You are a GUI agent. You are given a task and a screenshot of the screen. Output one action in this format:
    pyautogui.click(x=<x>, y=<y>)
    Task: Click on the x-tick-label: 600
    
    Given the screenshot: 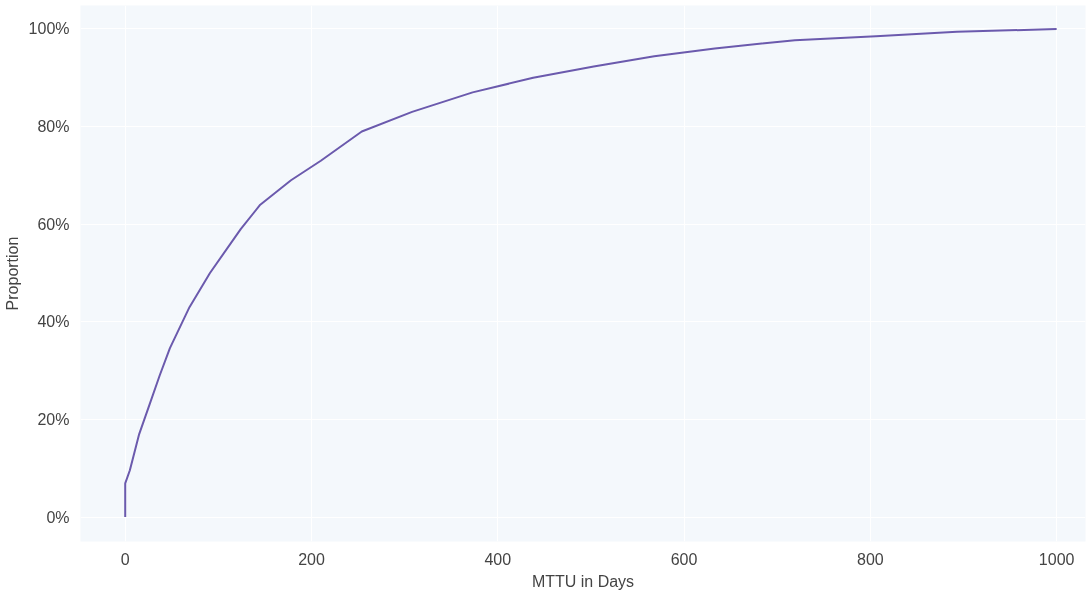 What is the action you would take?
    pyautogui.click(x=684, y=559)
    